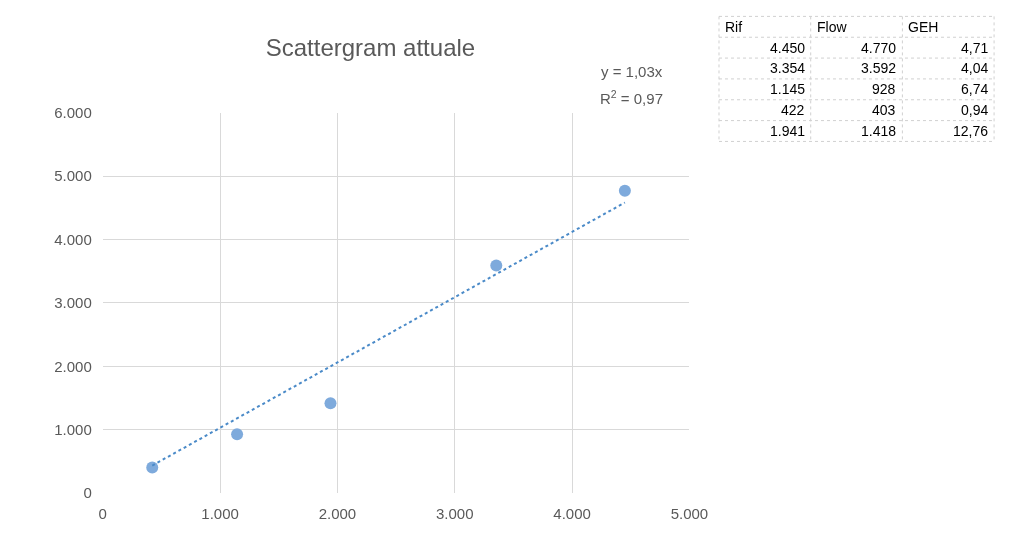  What do you see at coordinates (975, 89) in the screenshot?
I see `text: 6,74` at bounding box center [975, 89].